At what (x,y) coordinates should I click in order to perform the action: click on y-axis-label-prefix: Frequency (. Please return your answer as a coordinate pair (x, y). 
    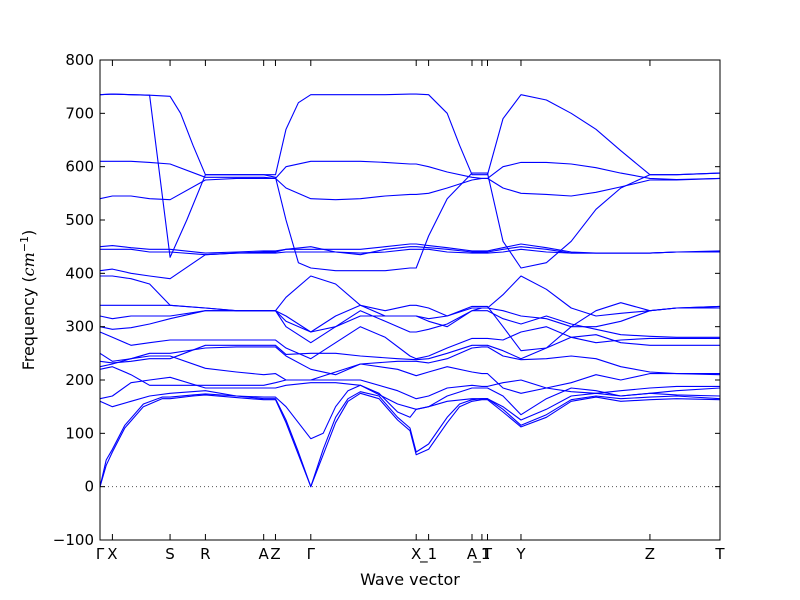
    Looking at the image, I should click on (28, 323).